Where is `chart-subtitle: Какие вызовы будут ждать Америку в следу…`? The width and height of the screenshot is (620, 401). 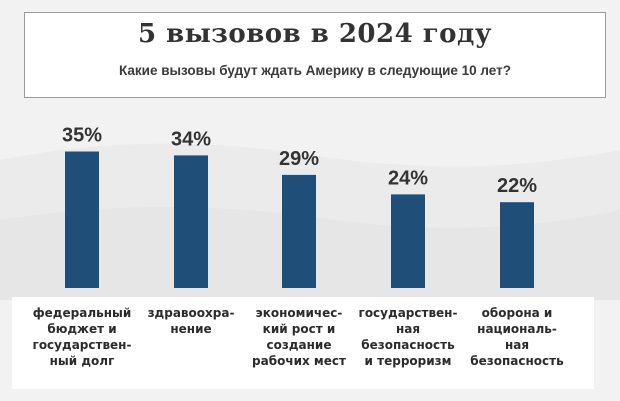
chart-subtitle: Какие вызовы будут ждать Америку в следу… is located at coordinates (314, 70).